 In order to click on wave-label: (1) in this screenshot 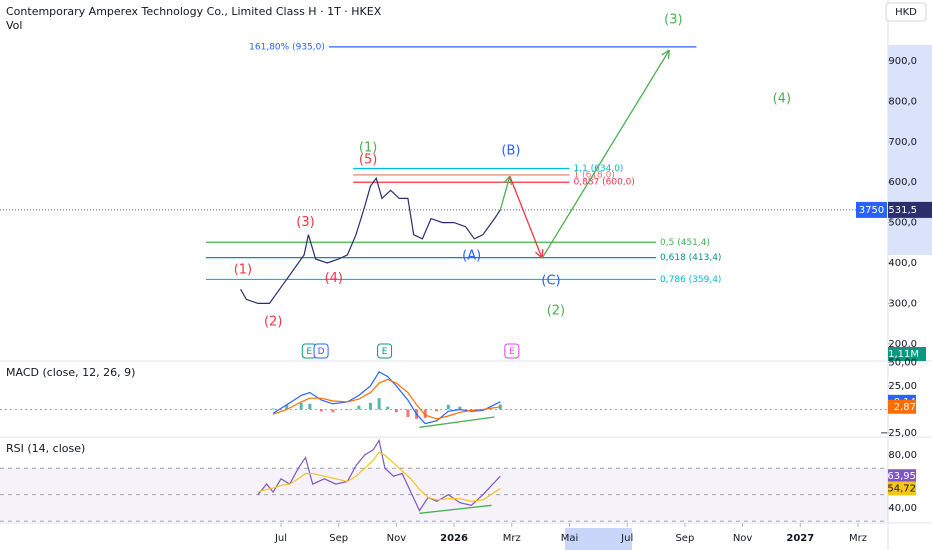, I will do `click(368, 147)`.